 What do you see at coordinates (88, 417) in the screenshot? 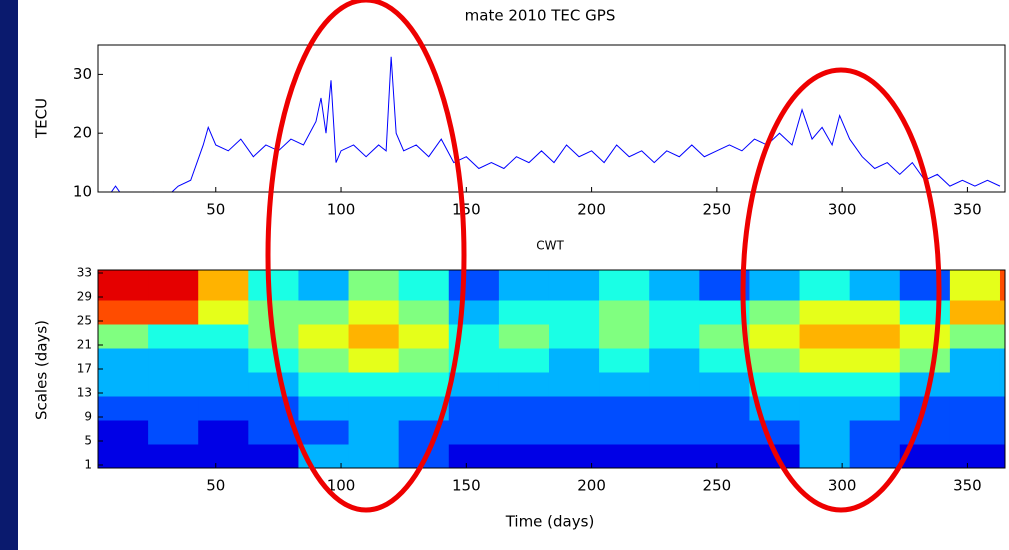
I see `y-tick-label: 9` at bounding box center [88, 417].